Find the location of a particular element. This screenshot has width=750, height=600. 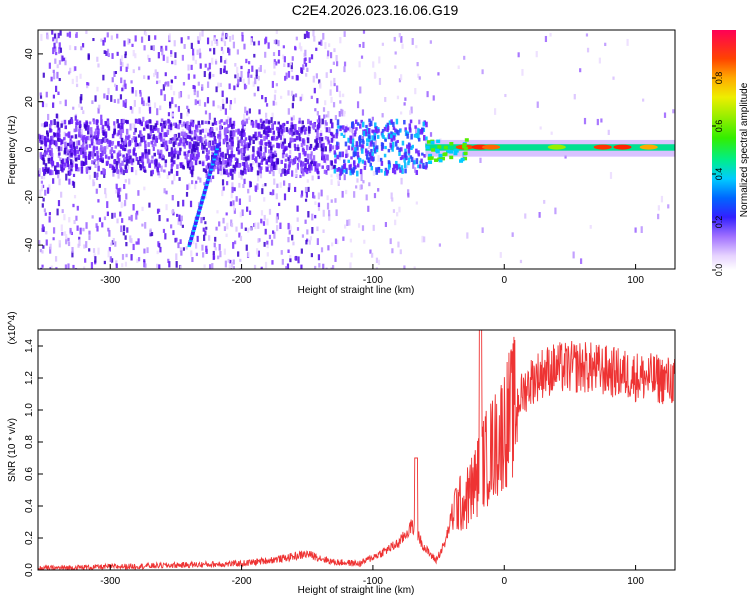

y-tick-label: 20 is located at coordinates (29, 102).